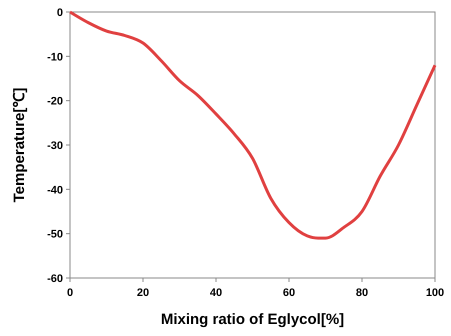 The height and width of the screenshot is (336, 451). I want to click on y-tick-label: -30, so click(55, 146).